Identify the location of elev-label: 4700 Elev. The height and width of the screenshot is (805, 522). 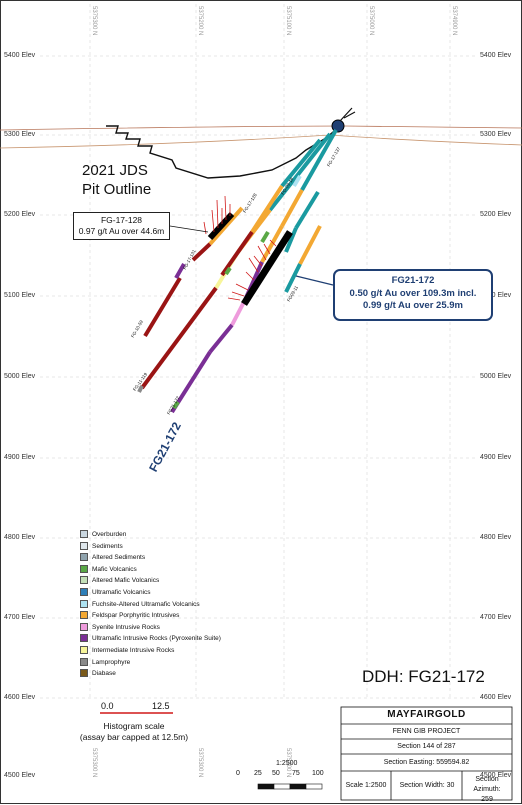
(20, 617).